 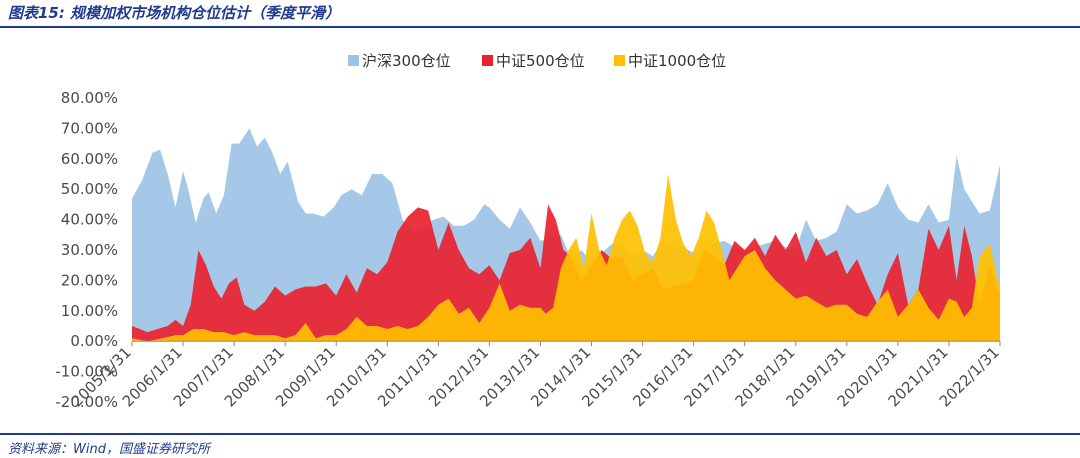 I want to click on bottom-divider, so click(x=540, y=434).